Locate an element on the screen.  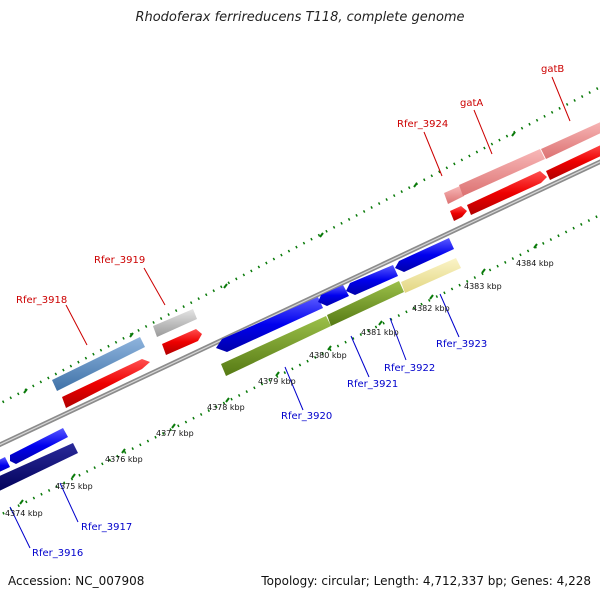
gene-label-rfer-3924: Rfer_3924 is located at coordinates (422, 124).